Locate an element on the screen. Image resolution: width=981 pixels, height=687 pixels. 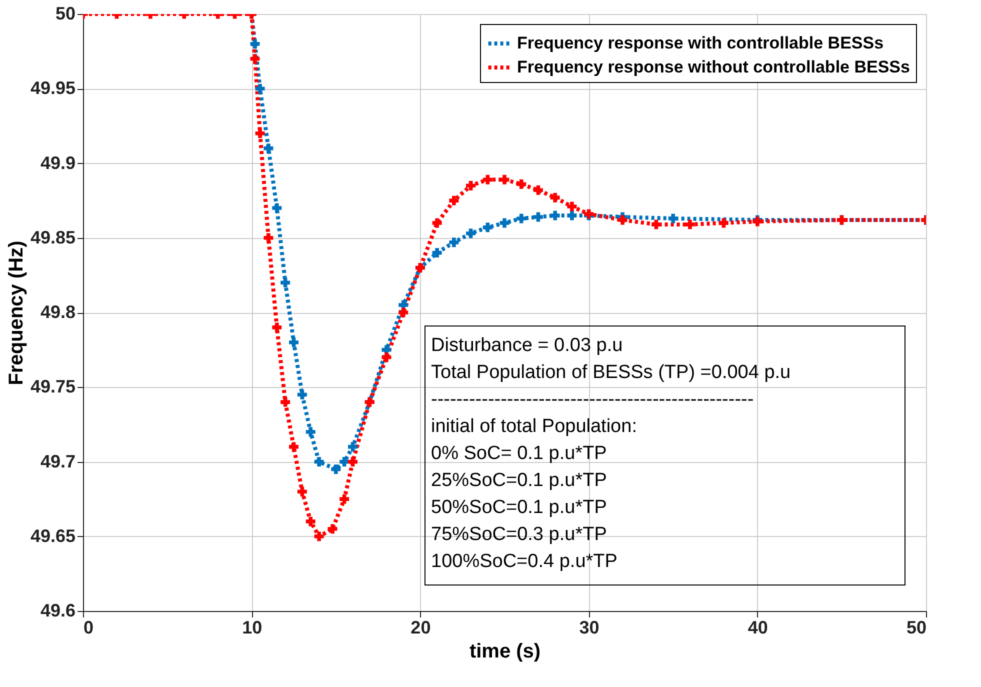
x-tick-label: 50 is located at coordinates (916, 628).